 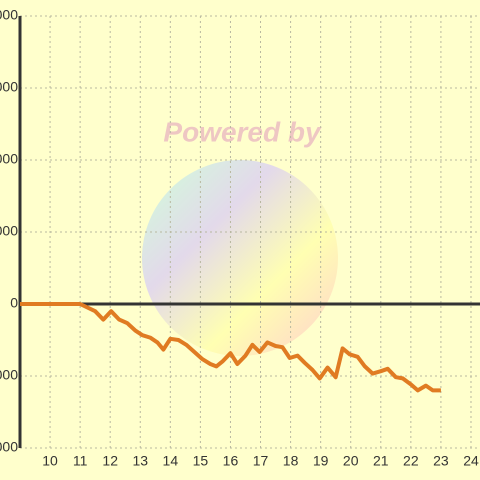 I want to click on y-tick-label: -6,000, so click(x=9, y=447).